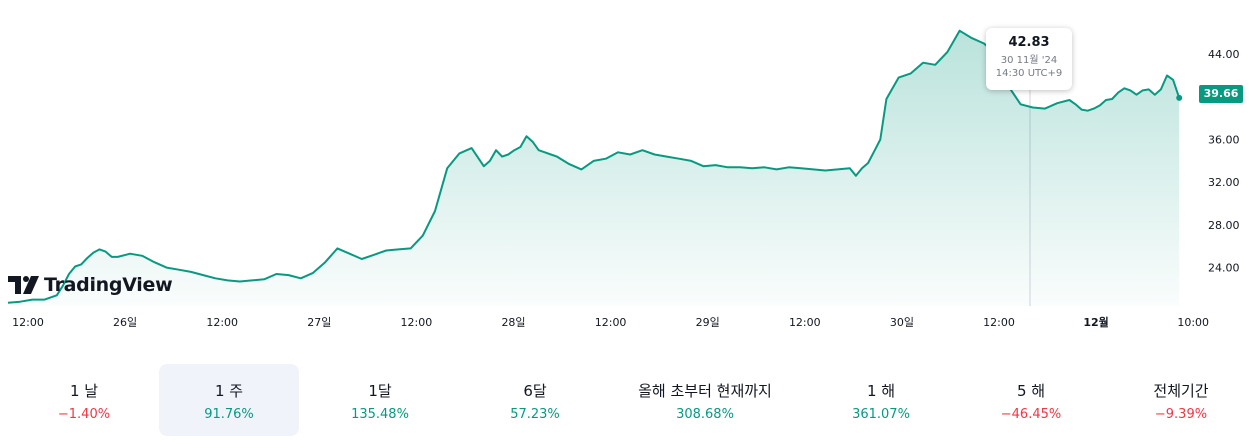  I want to click on y-tick-label: 36.00, so click(1224, 140).